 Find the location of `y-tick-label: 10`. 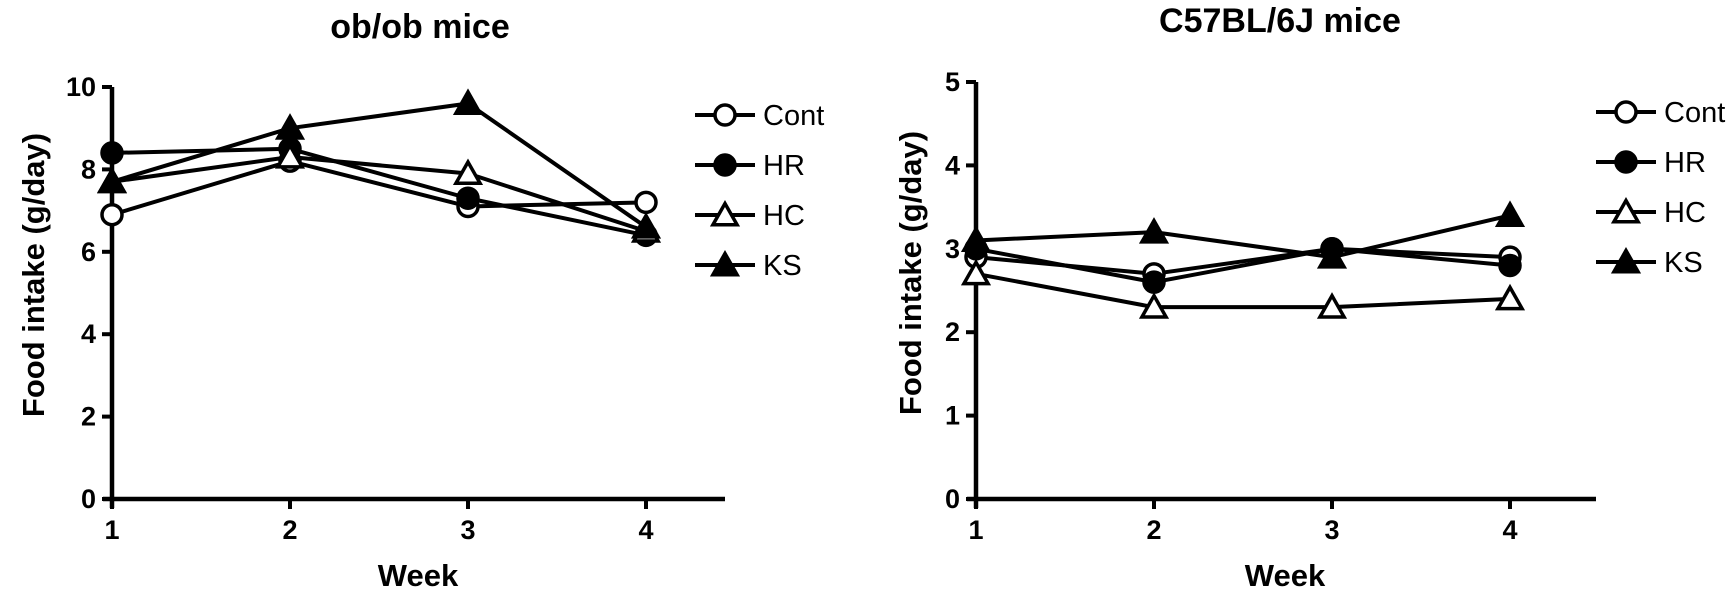

y-tick-label: 10 is located at coordinates (81, 87).